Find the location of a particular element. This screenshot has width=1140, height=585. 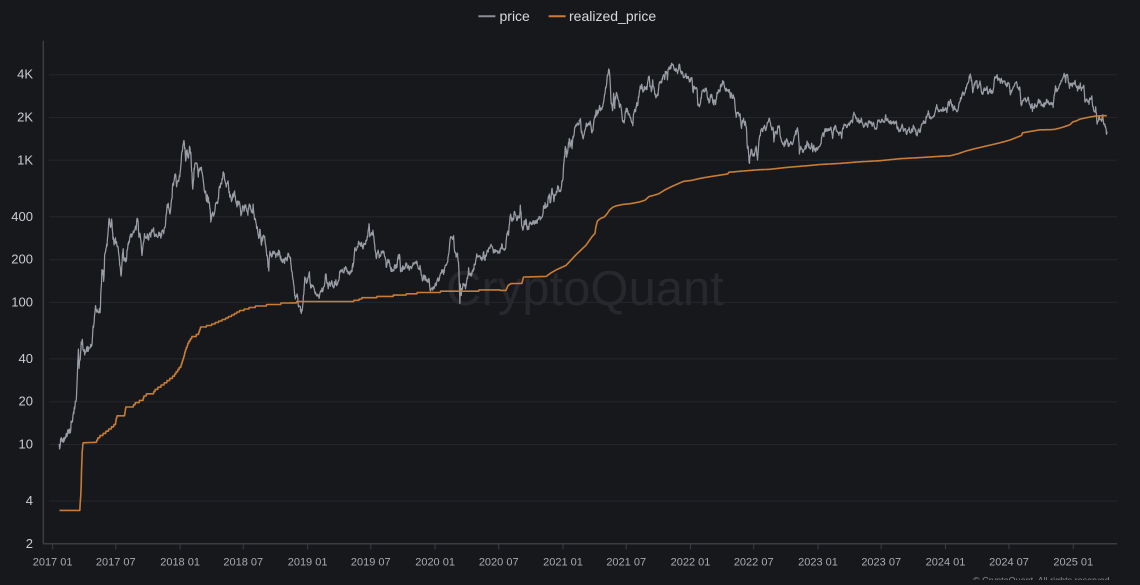

svg-text: 2023 07 is located at coordinates (881, 563).